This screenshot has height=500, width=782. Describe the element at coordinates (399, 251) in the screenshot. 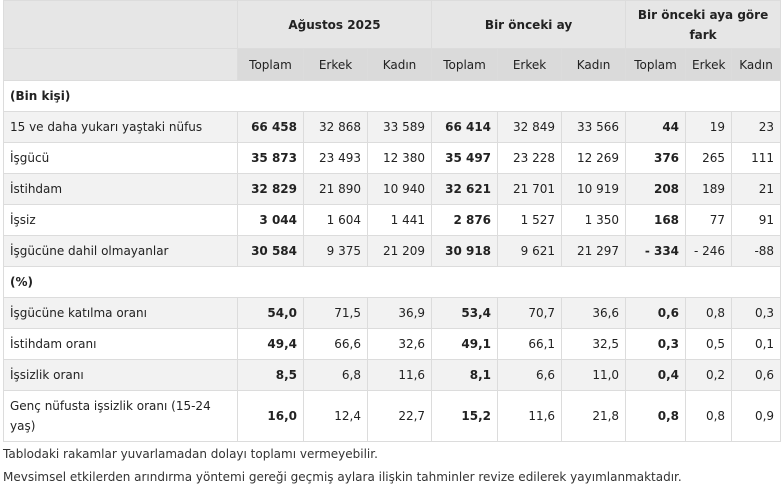

I see `value-cell: 21 209` at that location.